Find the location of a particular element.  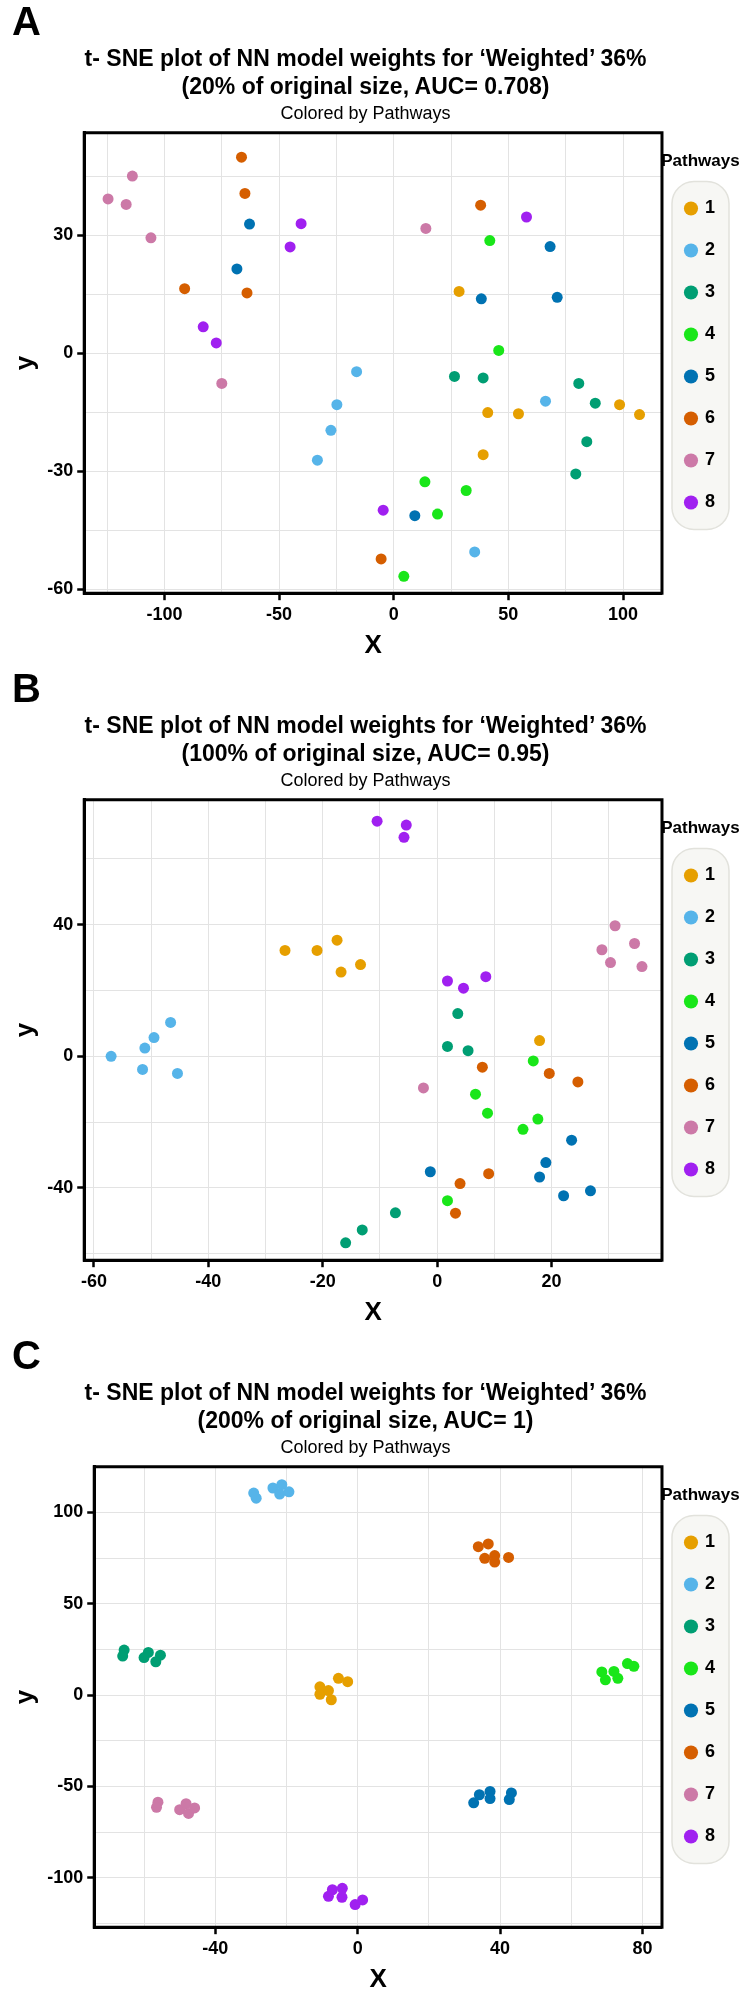

y-tick-label: -60 is located at coordinates (60, 588).